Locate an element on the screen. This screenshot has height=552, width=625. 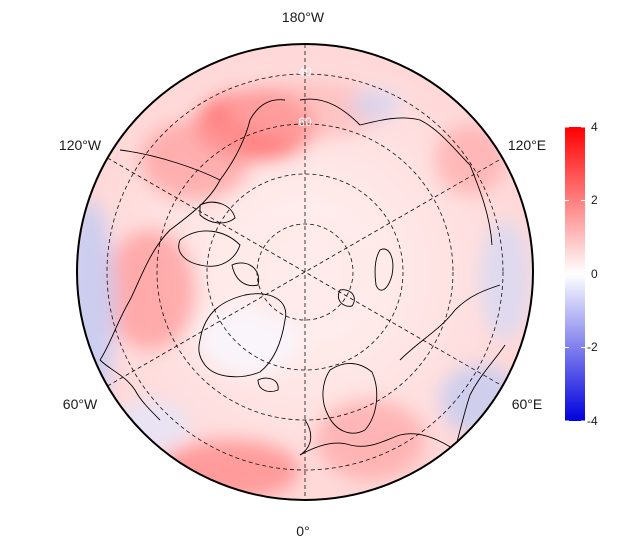
colorbar-tick-minus-2: -2 is located at coordinates (592, 347).